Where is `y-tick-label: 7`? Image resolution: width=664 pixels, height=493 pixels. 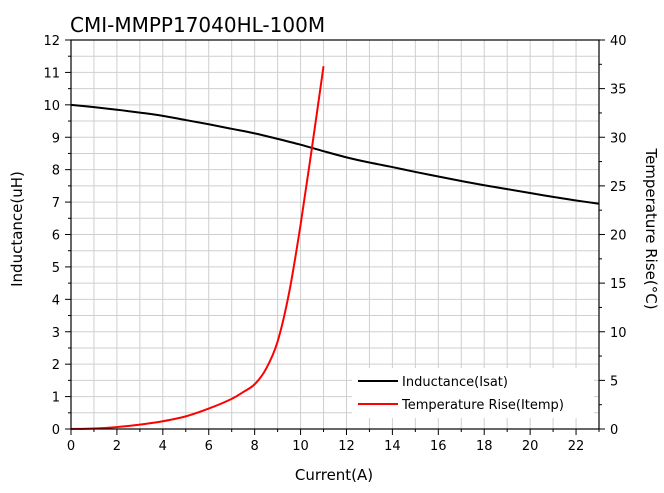
y-tick-label: 7 is located at coordinates (56, 203).